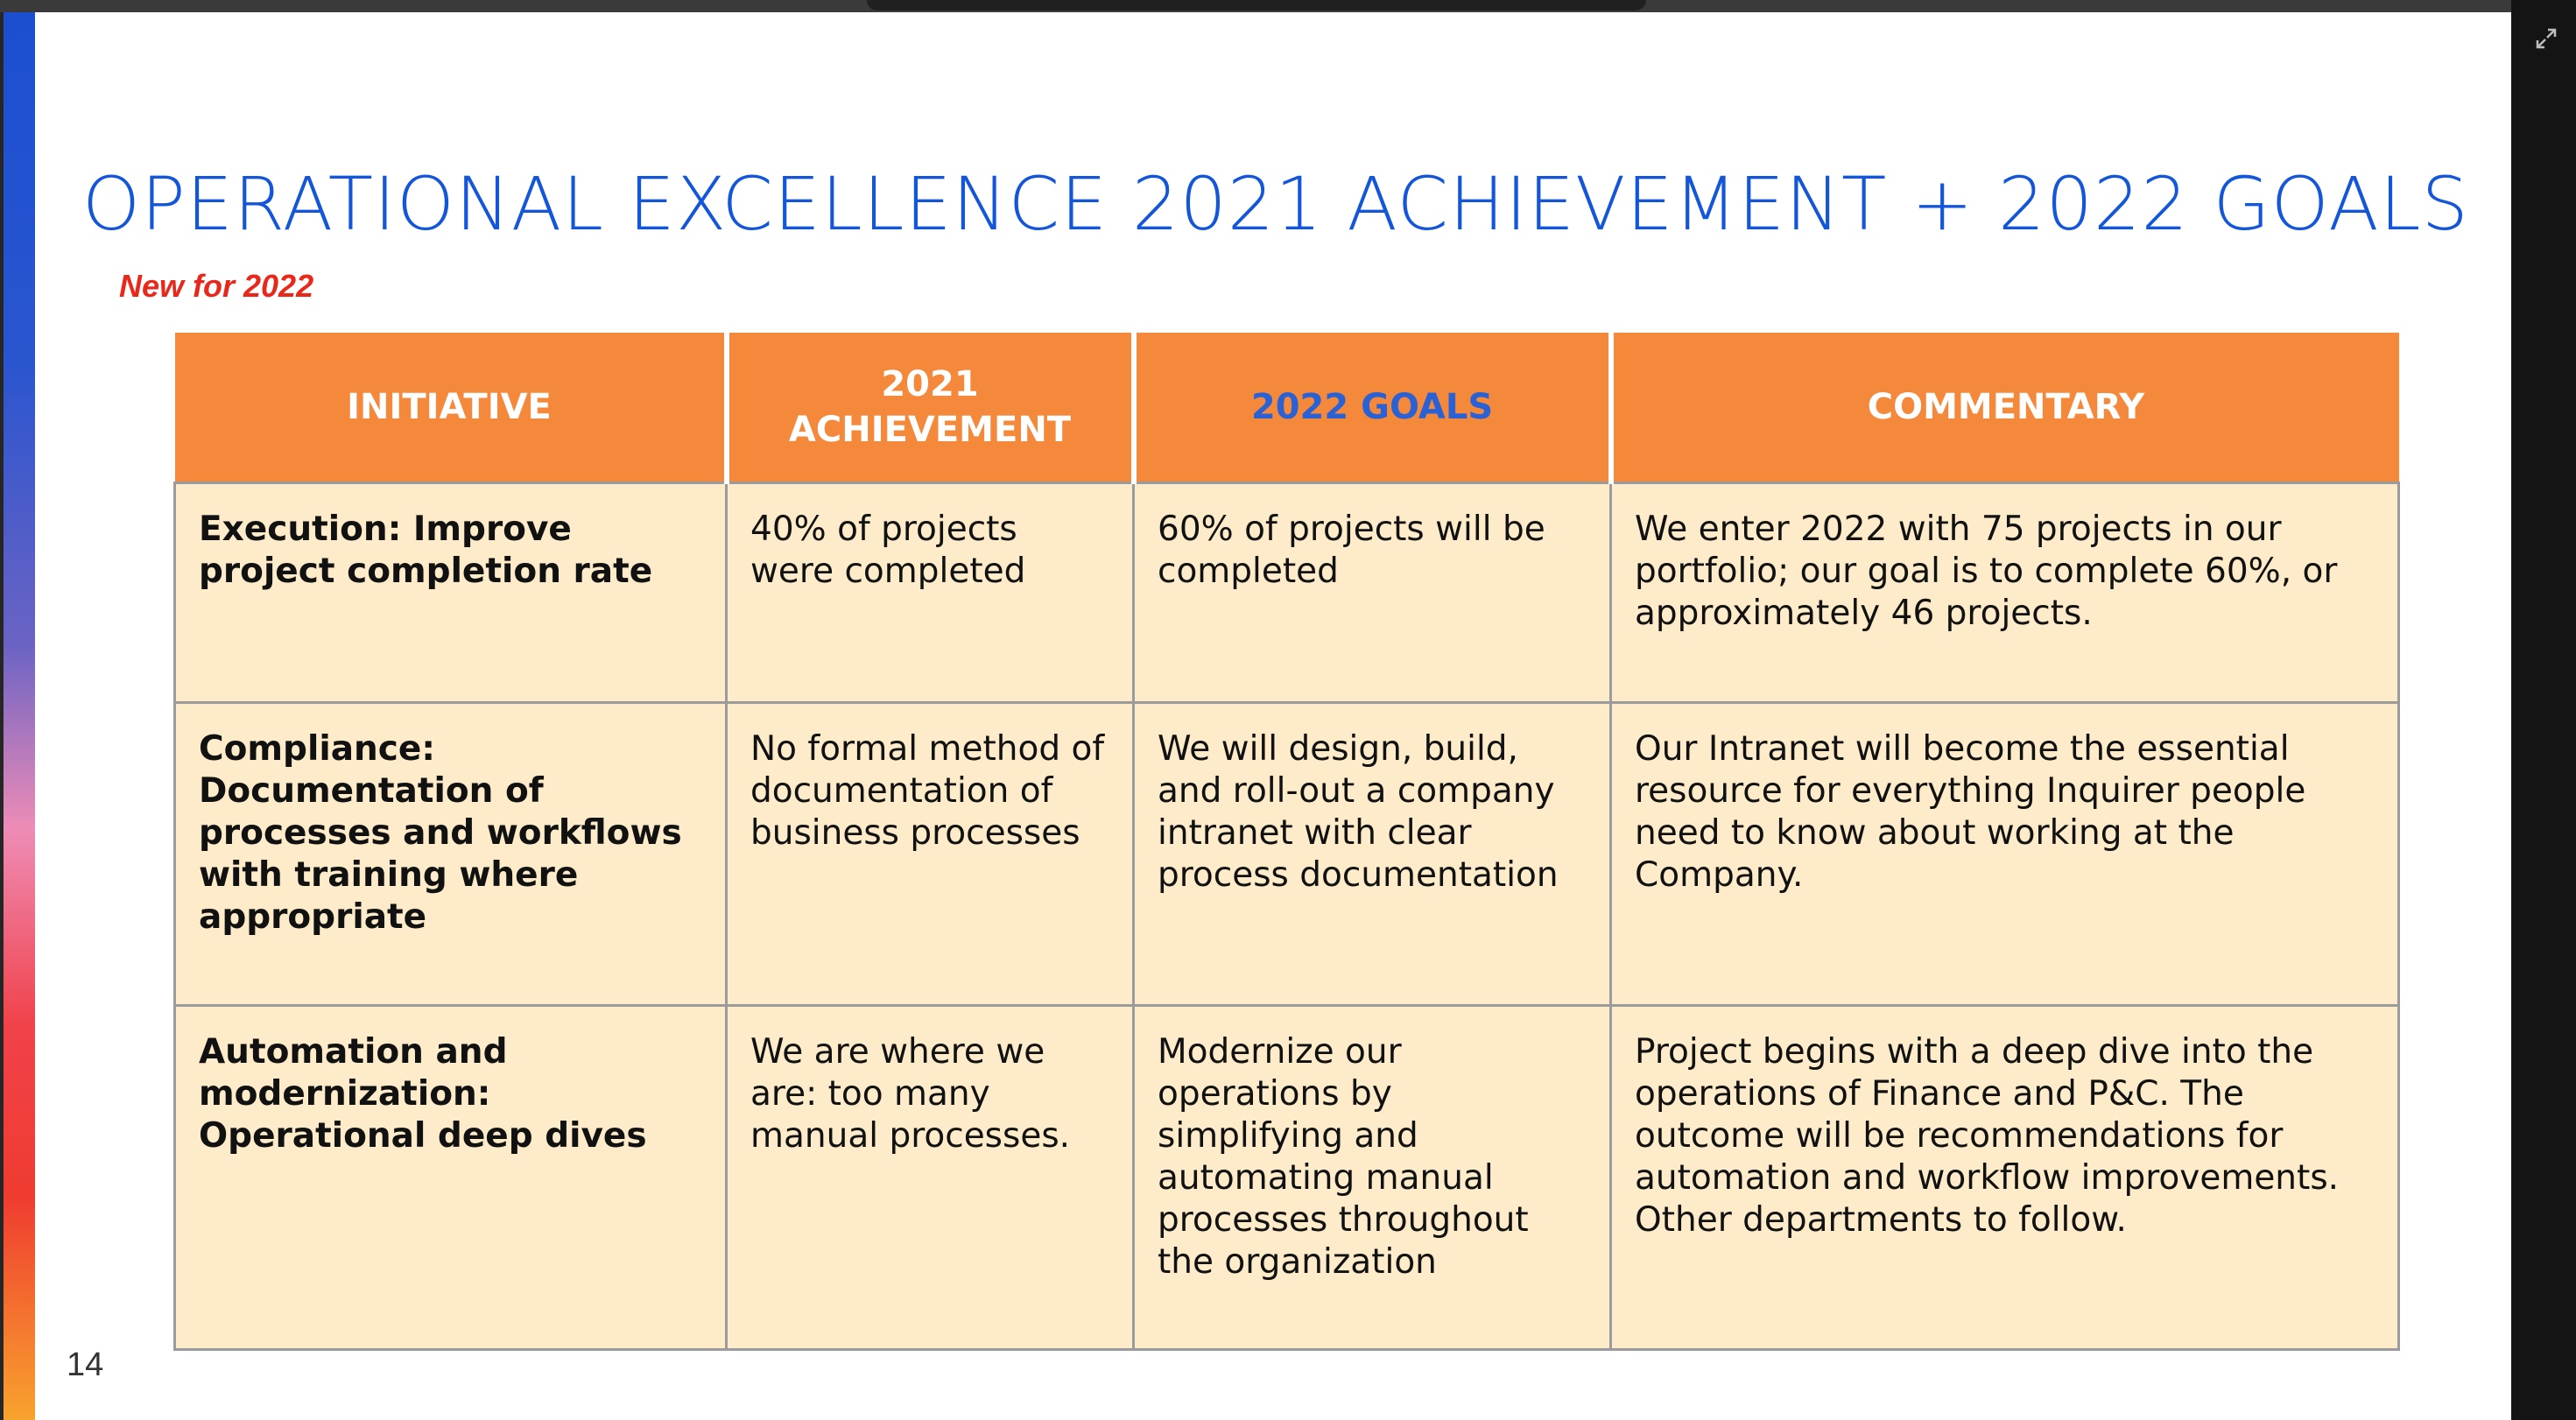 This screenshot has width=2576, height=1420. What do you see at coordinates (930, 593) in the screenshot?
I see `achievement-cell: 40% of projects were completed` at bounding box center [930, 593].